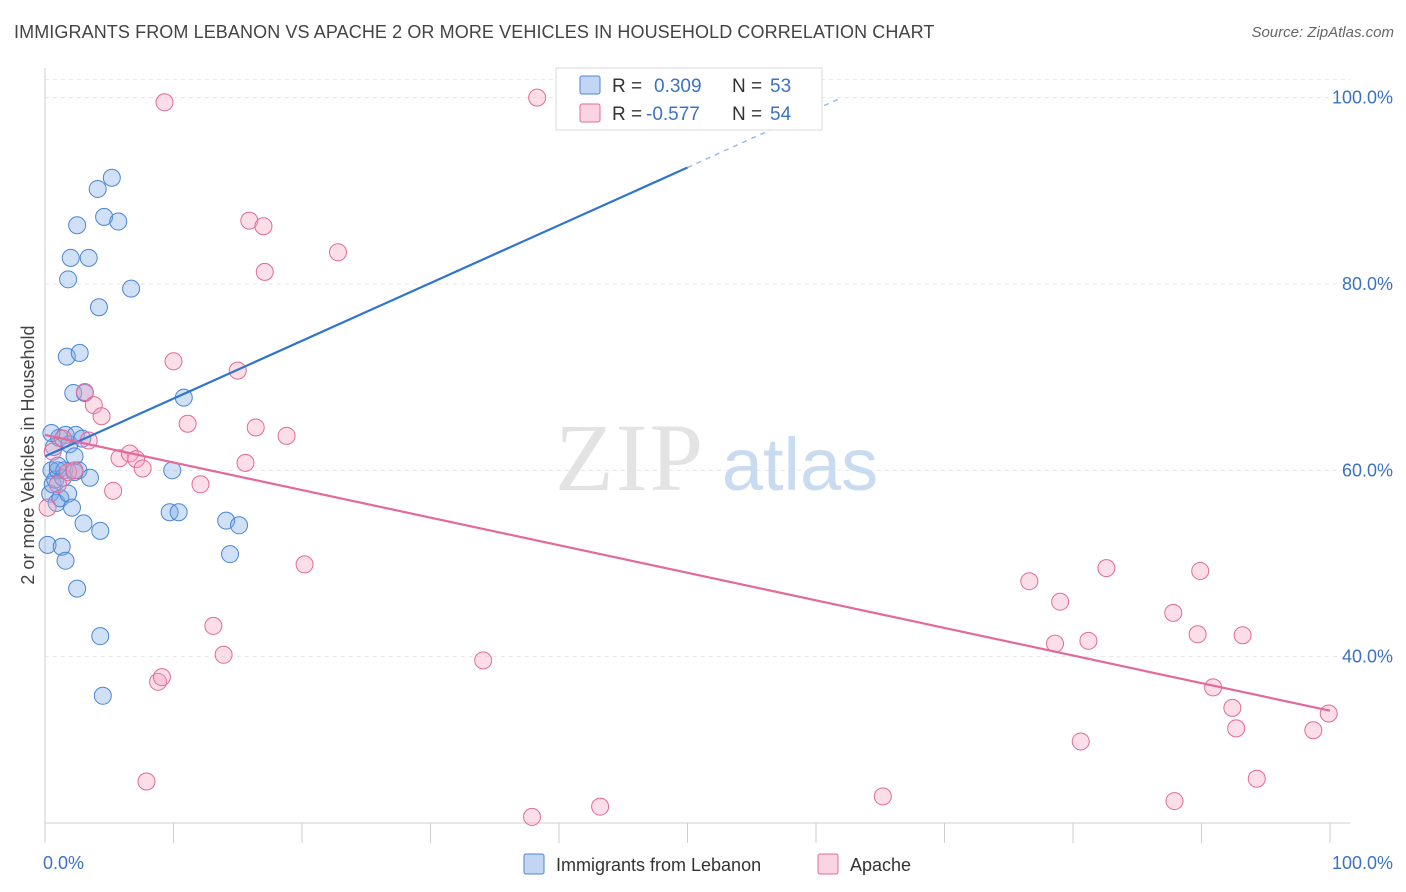  I want to click on y-tick-label: 40.0%, so click(1367, 657).